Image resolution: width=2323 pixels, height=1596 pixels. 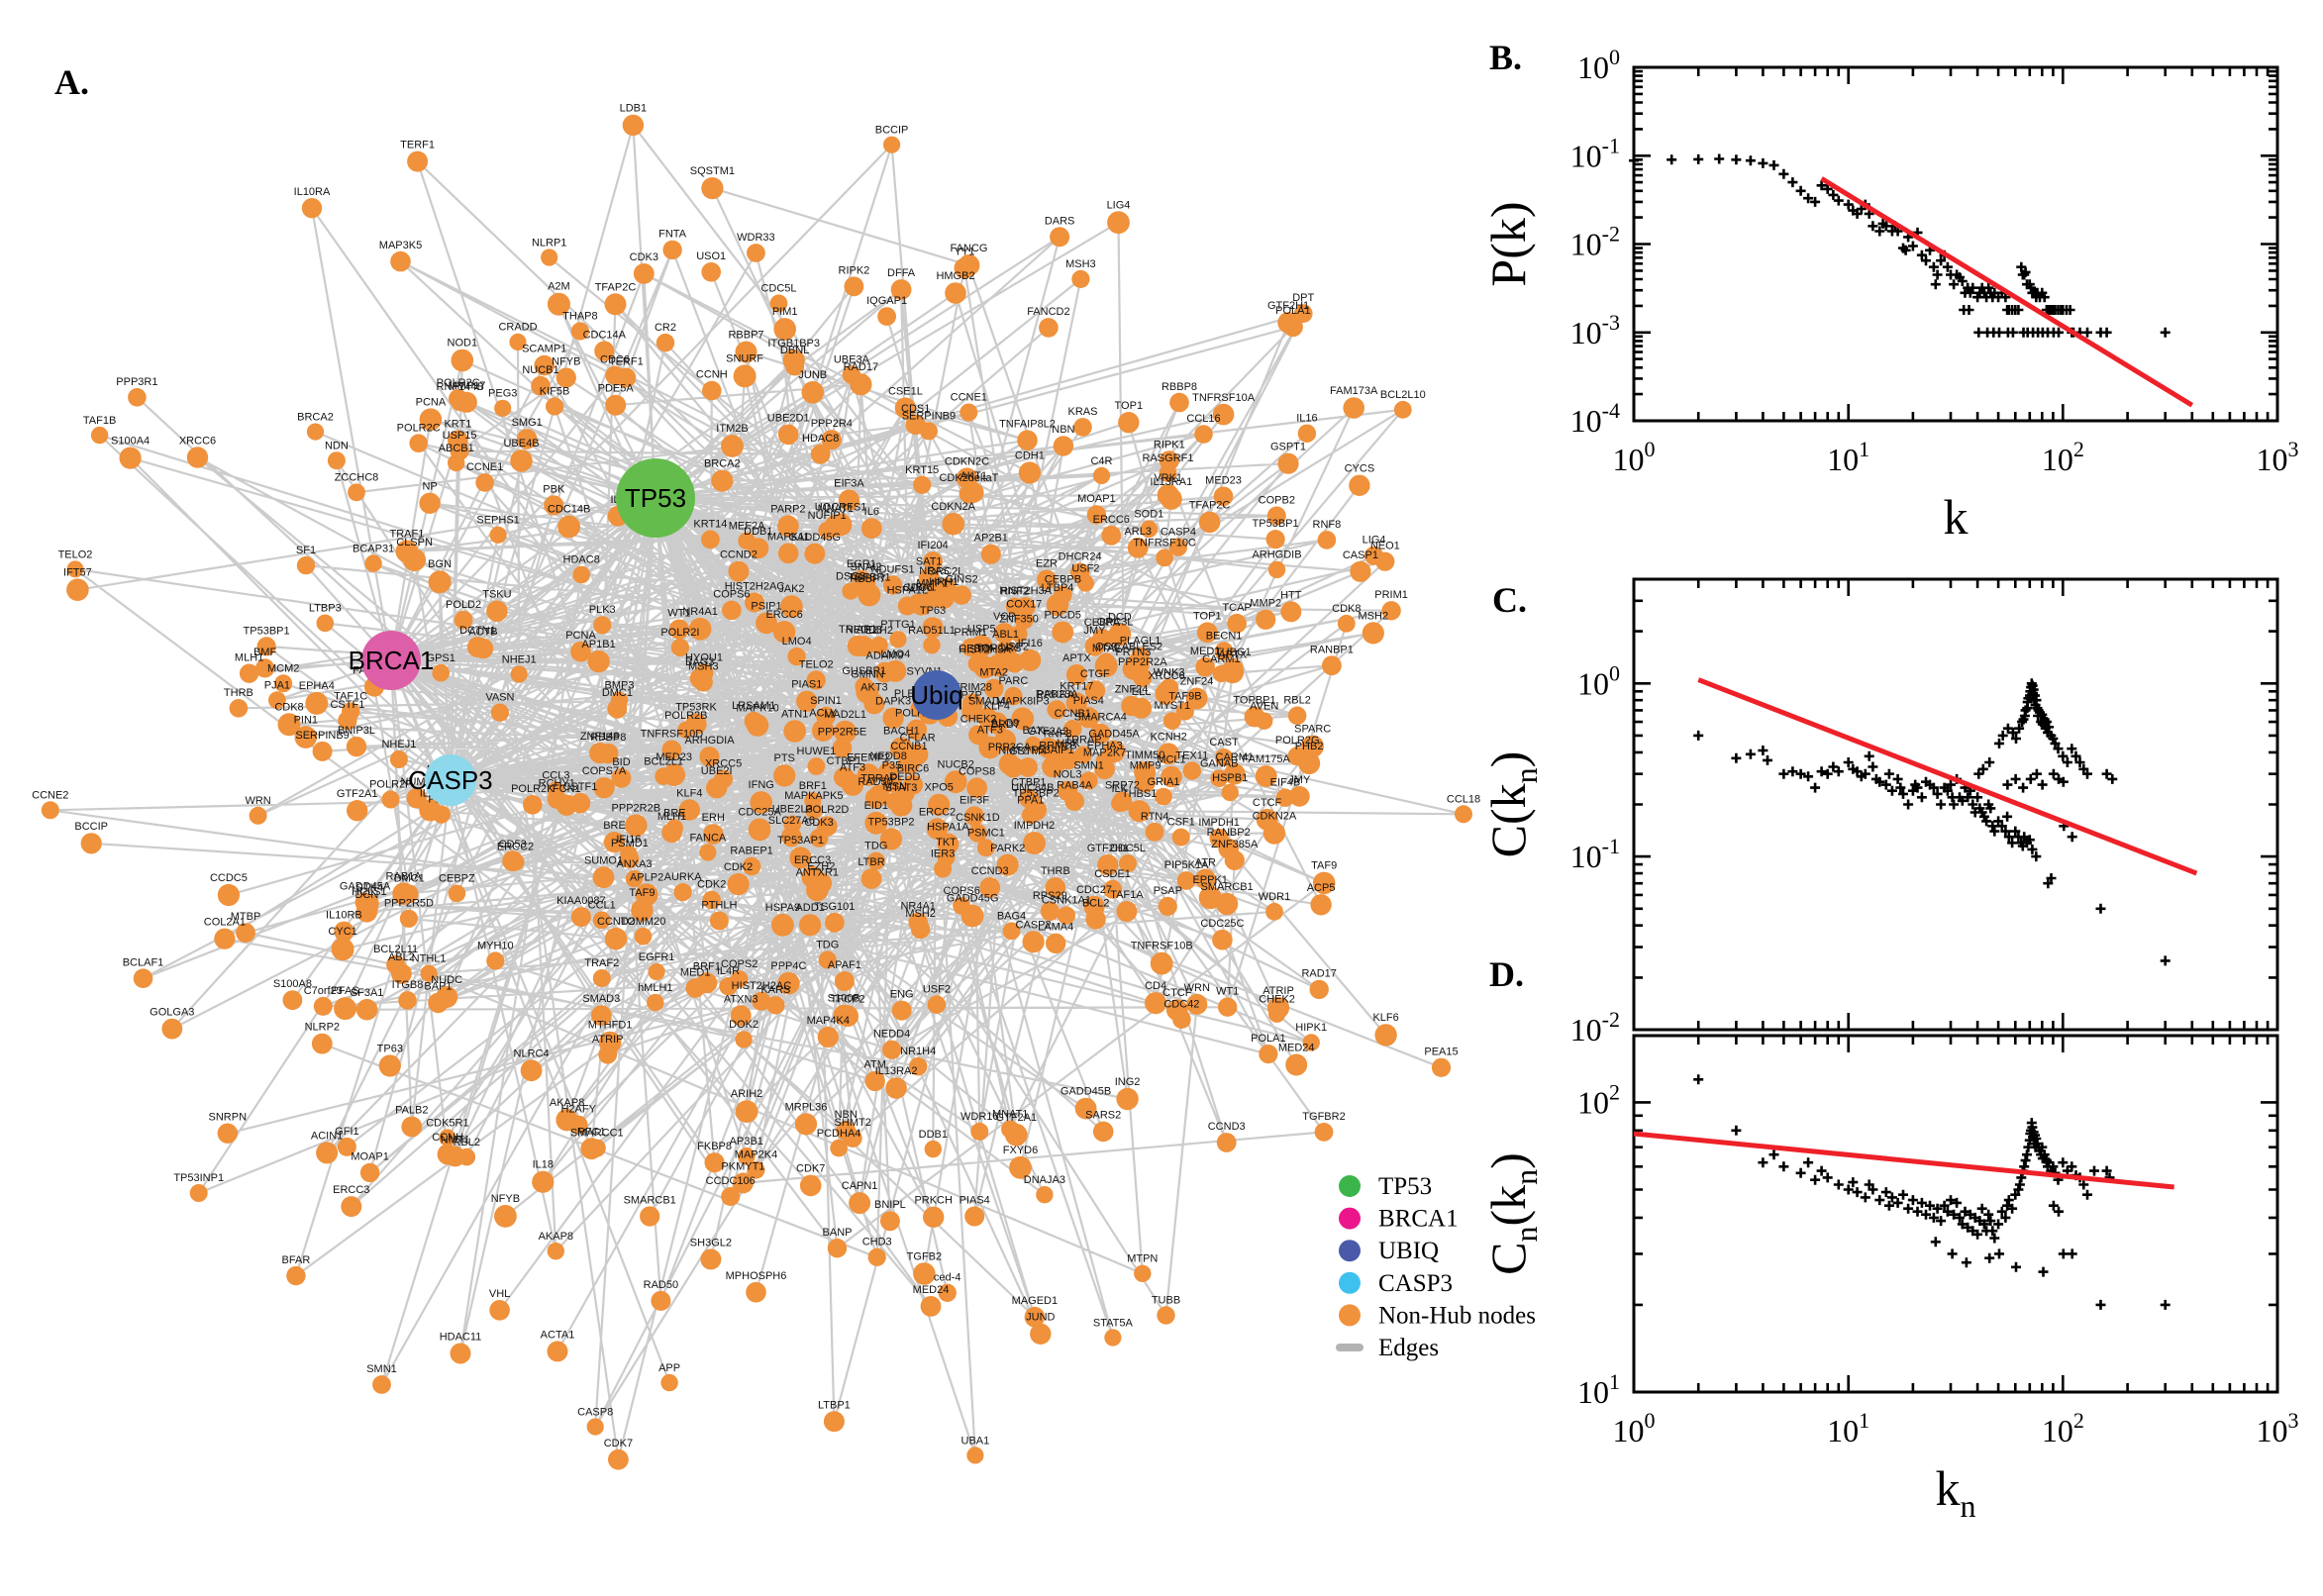 I want to click on node-label: CARM1, so click(x=1236, y=757).